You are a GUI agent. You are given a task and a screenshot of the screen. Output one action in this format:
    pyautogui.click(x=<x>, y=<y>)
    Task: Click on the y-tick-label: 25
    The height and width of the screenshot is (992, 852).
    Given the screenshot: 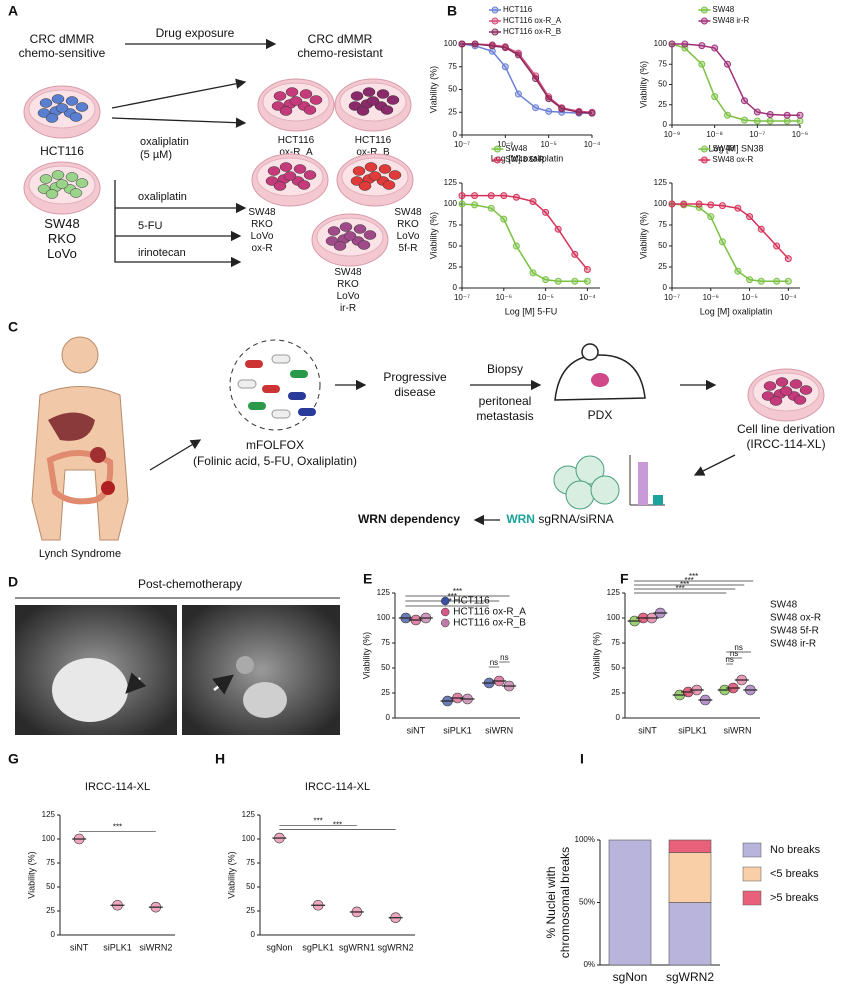 What is the action you would take?
    pyautogui.click(x=662, y=266)
    